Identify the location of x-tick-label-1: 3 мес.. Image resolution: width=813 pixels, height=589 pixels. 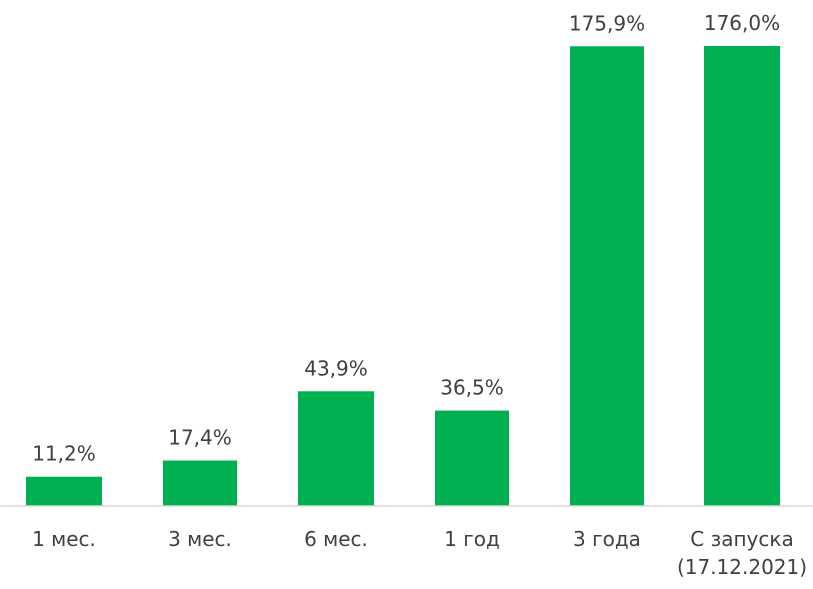
(200, 539).